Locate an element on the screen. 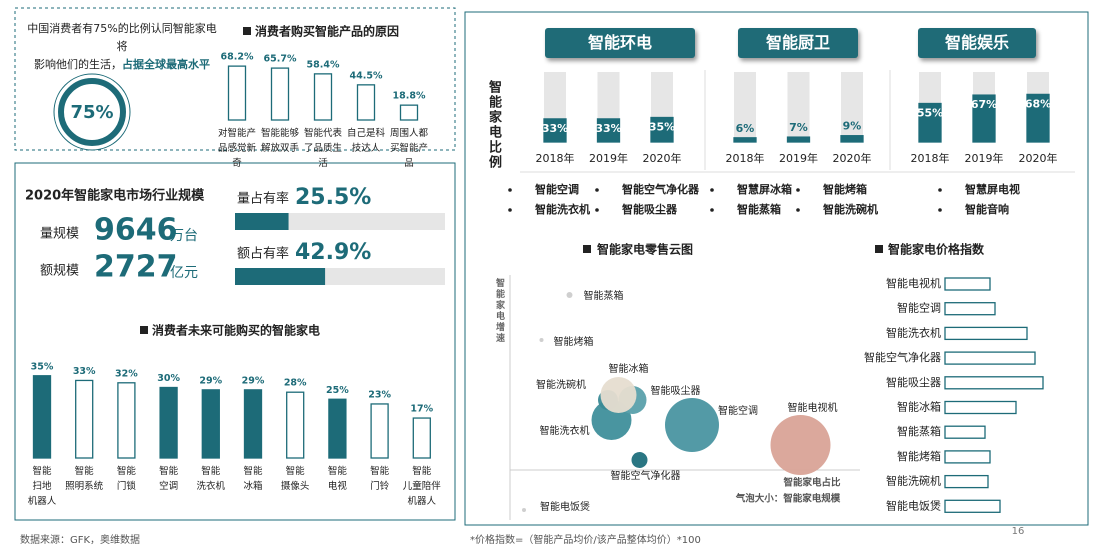  item-label: 智能洗碗机 is located at coordinates (850, 209).